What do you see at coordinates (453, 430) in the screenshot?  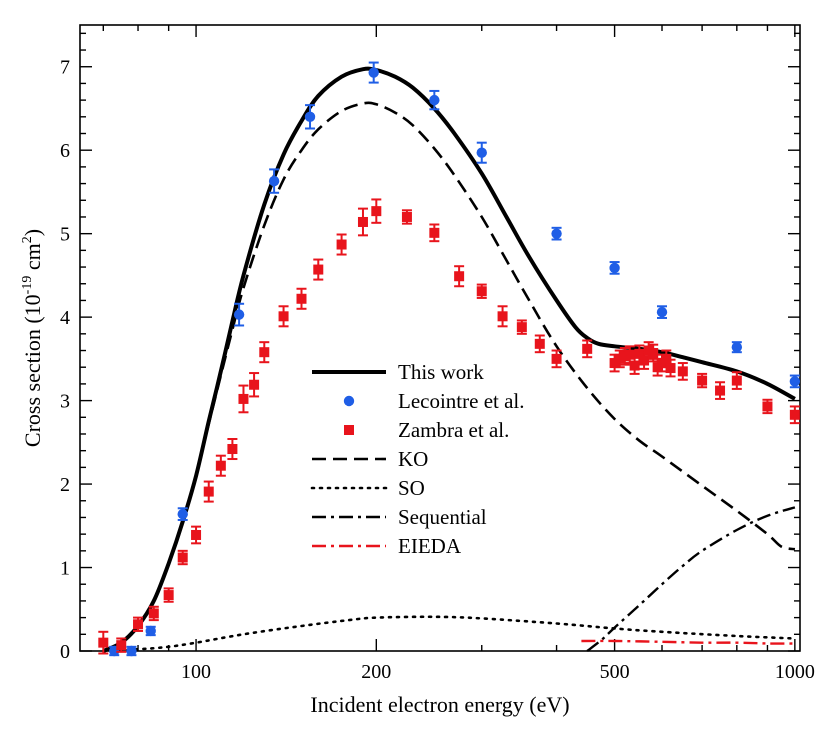 I see `legend-label: Zambra et al.` at bounding box center [453, 430].